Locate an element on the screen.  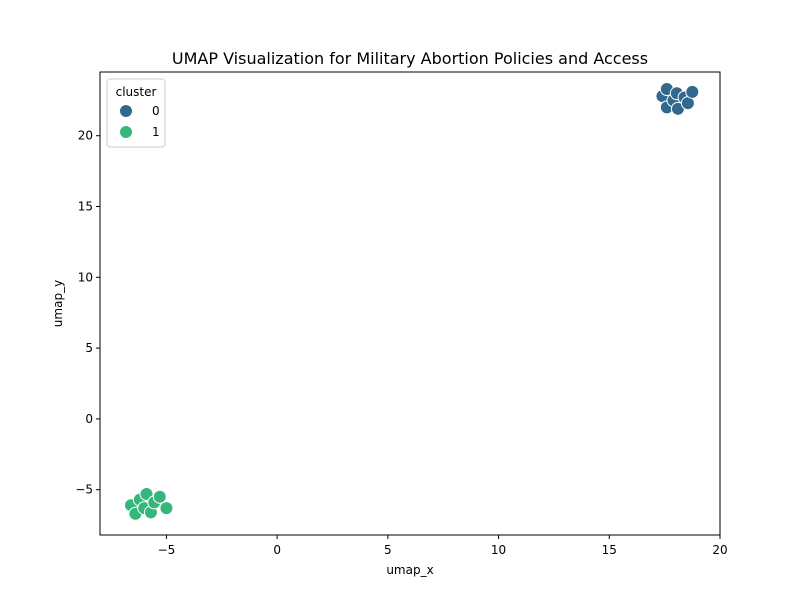
legend-title: cluster is located at coordinates (136, 92).